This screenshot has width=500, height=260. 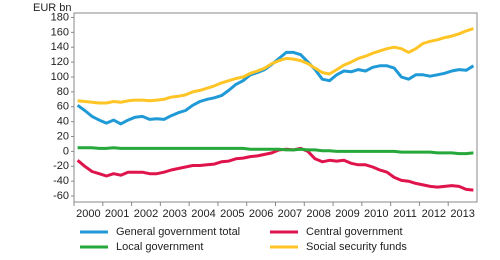 I want to click on legend-label: Central government, so click(x=354, y=232).